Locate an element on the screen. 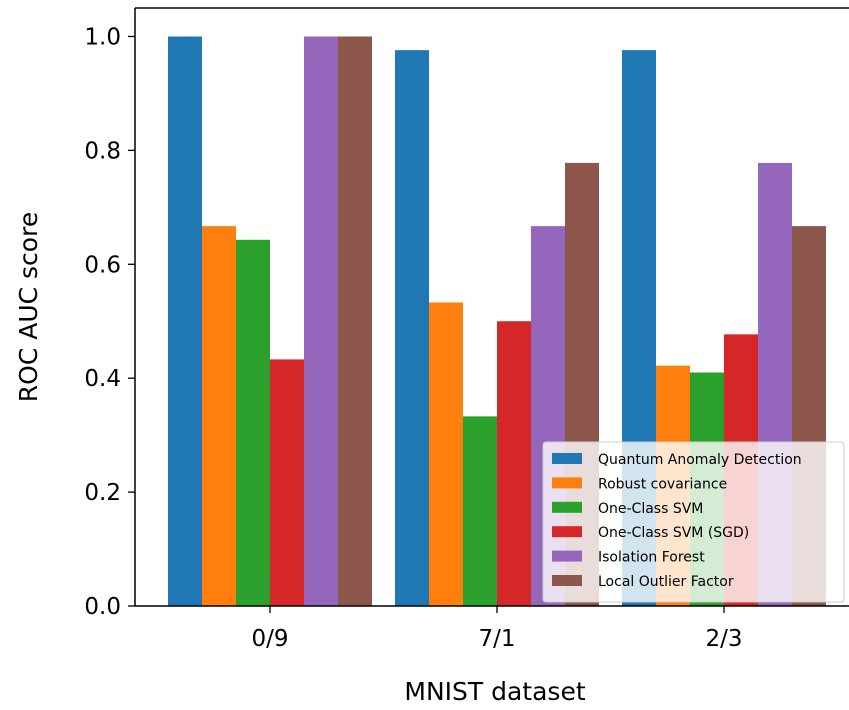 The image size is (849, 710). legend-label: Quantum Anomaly Detection is located at coordinates (700, 460).